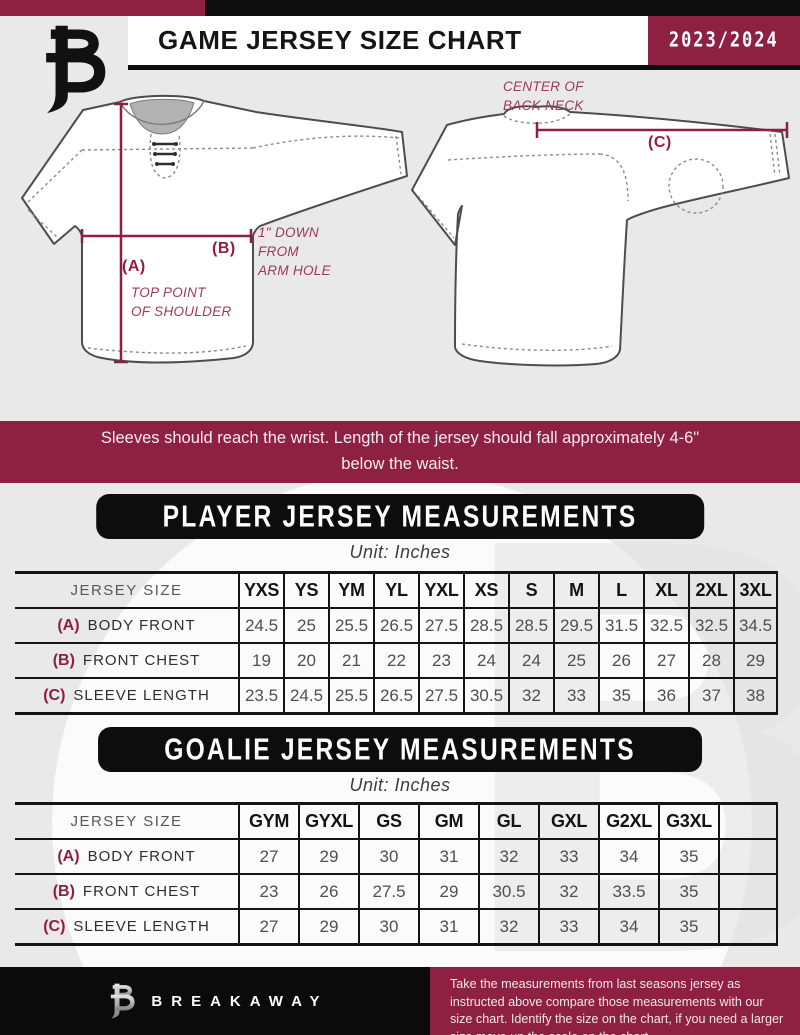 The width and height of the screenshot is (800, 1035). Describe the element at coordinates (665, 695) in the screenshot. I see `measure-value: 36` at that location.